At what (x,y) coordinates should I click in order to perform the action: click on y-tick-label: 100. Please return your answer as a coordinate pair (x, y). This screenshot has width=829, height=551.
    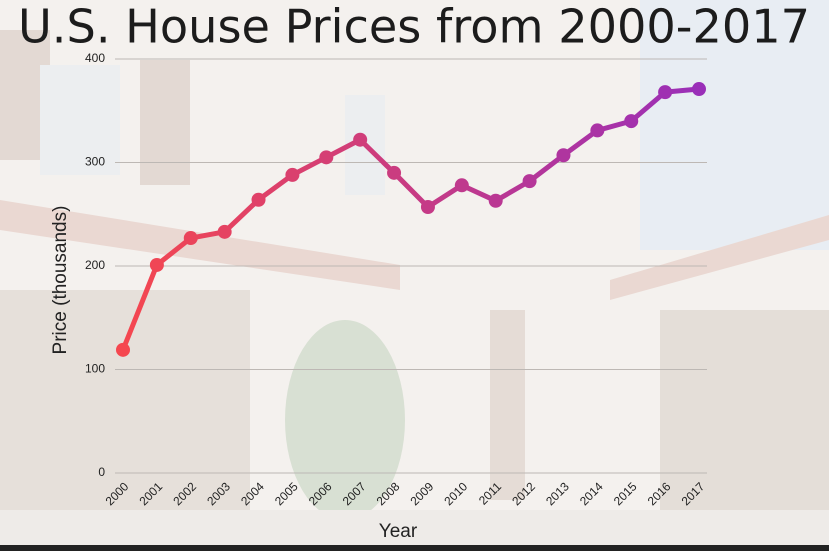
    Looking at the image, I should click on (95, 369).